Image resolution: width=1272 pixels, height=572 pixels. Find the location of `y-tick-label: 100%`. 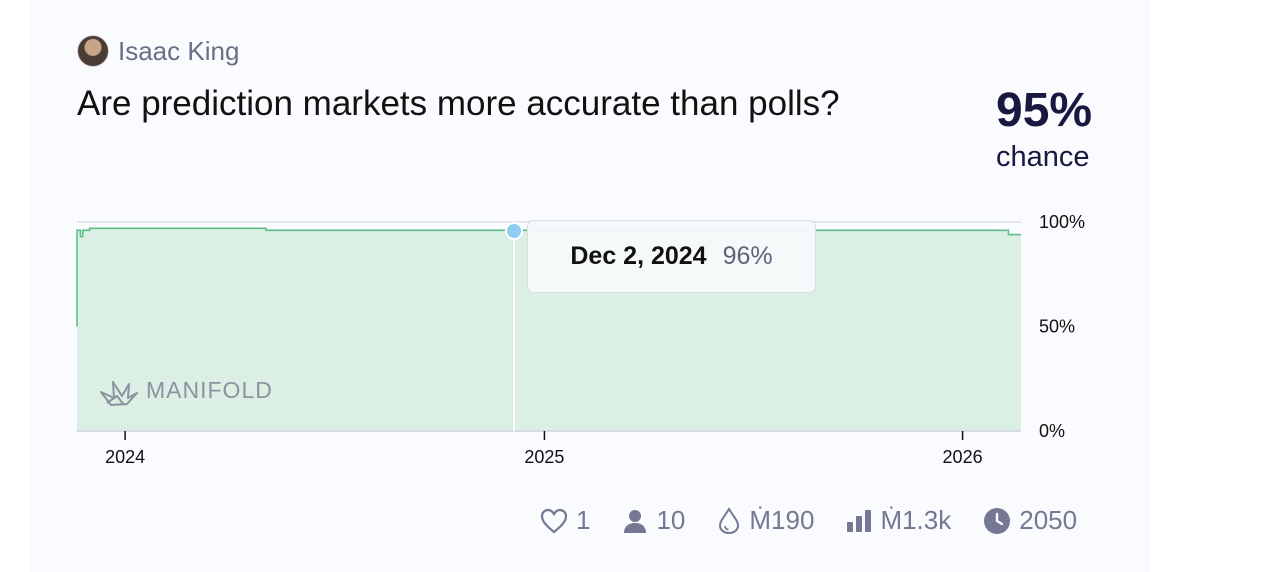

y-tick-label: 100% is located at coordinates (1062, 222).